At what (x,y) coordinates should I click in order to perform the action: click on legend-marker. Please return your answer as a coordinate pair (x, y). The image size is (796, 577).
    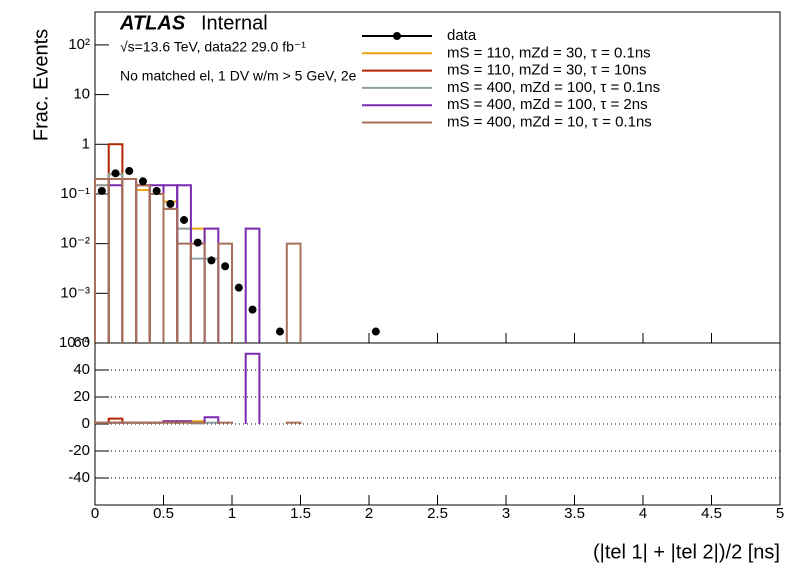
    Looking at the image, I should click on (397, 36).